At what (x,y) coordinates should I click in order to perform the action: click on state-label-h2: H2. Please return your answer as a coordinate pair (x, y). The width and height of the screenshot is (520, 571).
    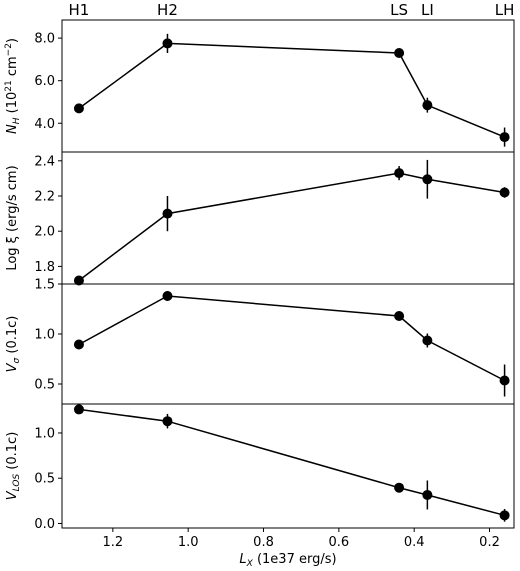
    Looking at the image, I should click on (167, 10).